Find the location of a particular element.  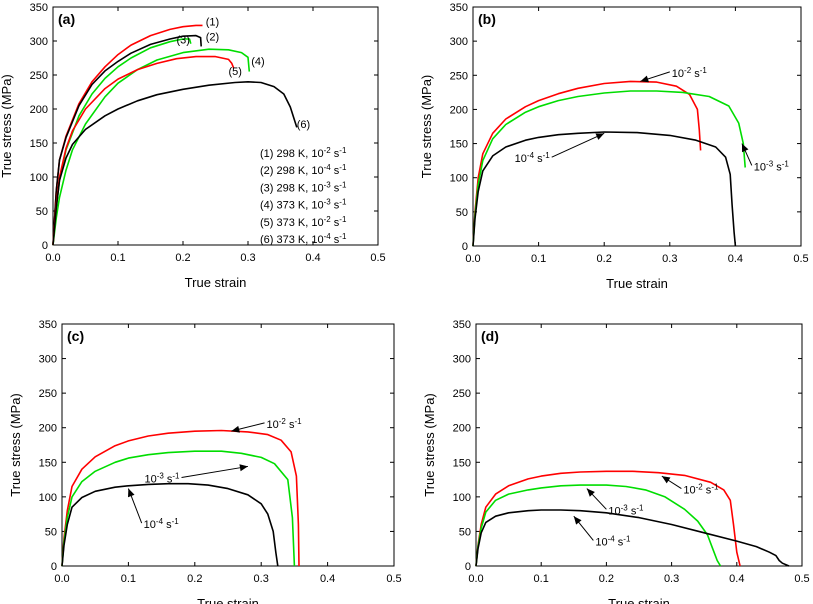

legend-entry: (6) 373 K, 10-4 s-1 is located at coordinates (303, 239).